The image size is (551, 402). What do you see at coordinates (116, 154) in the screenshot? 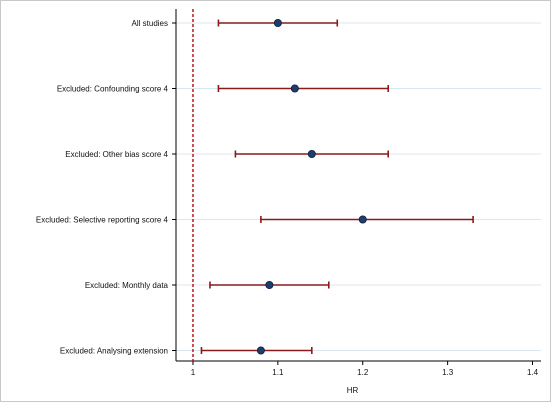
I see `row-label: Excluded: Other bias score 4` at bounding box center [116, 154].